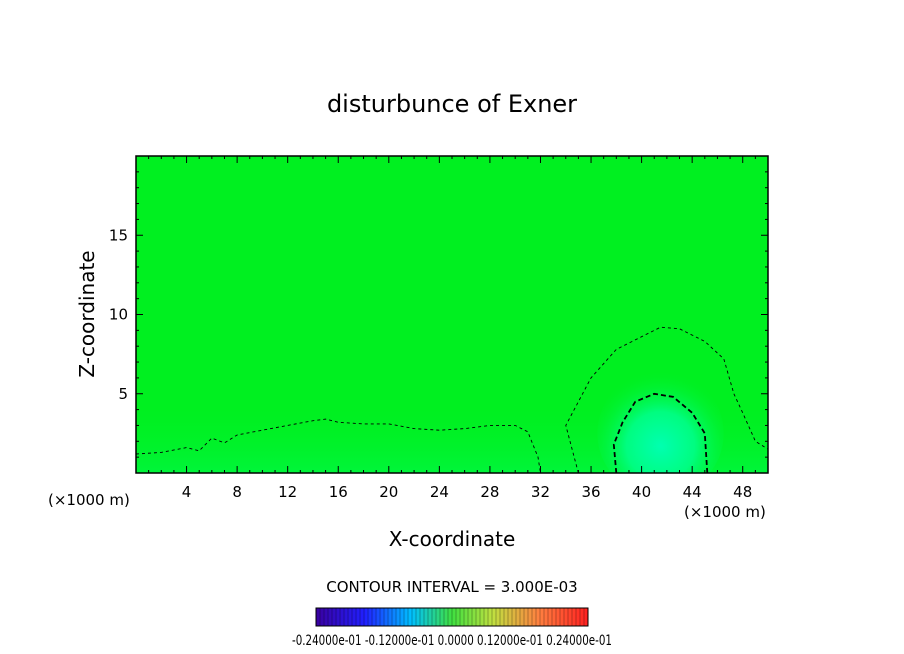  I want to click on shading-layer, so click(452, 421).